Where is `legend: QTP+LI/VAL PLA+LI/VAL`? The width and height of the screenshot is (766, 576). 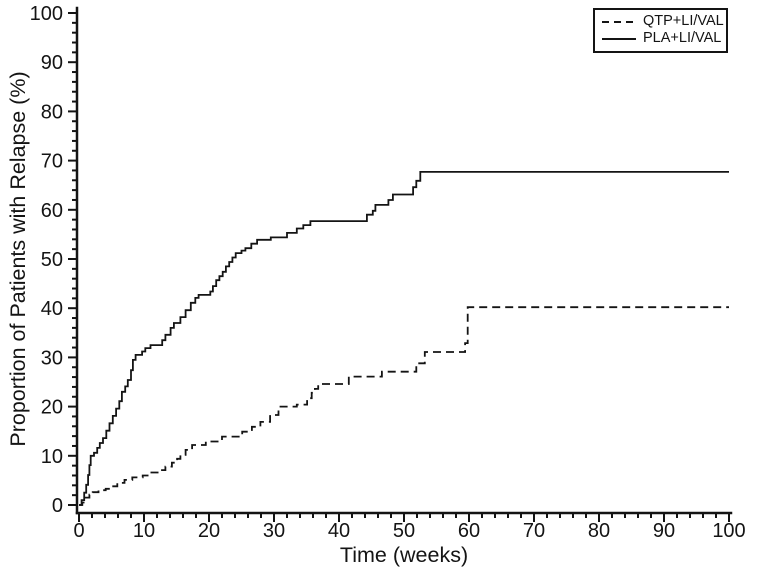 legend: QTP+LI/VAL PLA+LI/VAL is located at coordinates (660, 30).